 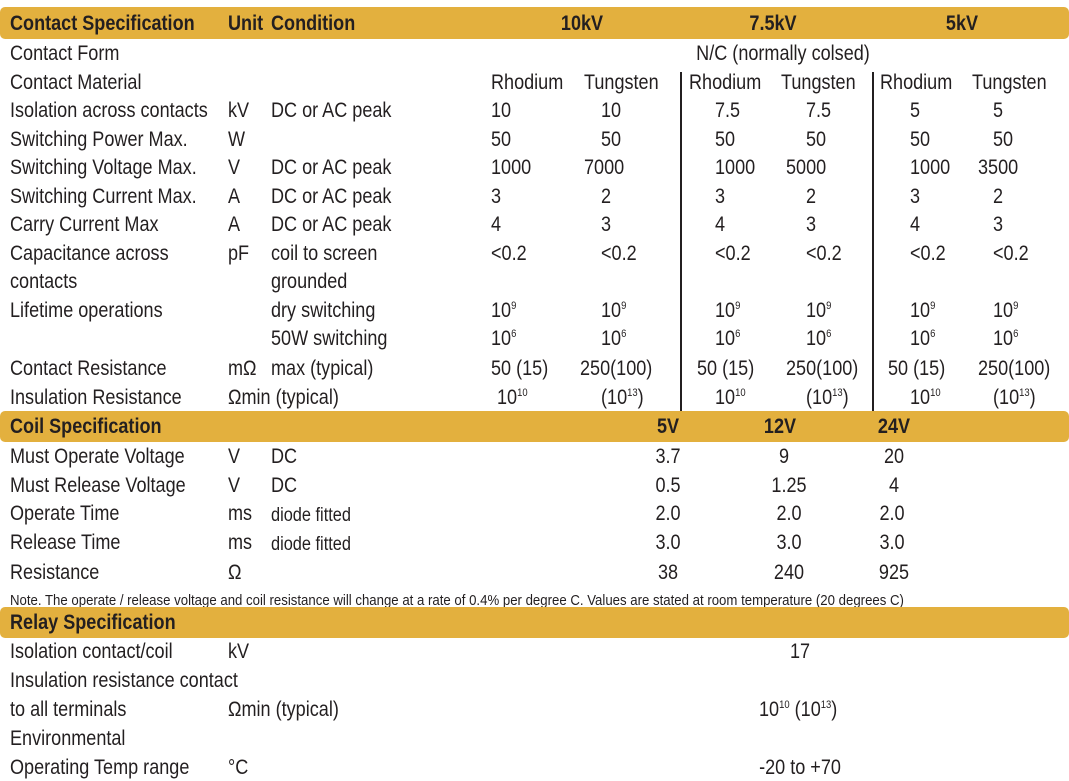 What do you see at coordinates (604, 167) in the screenshot?
I see `voltage-cell: 7000` at bounding box center [604, 167].